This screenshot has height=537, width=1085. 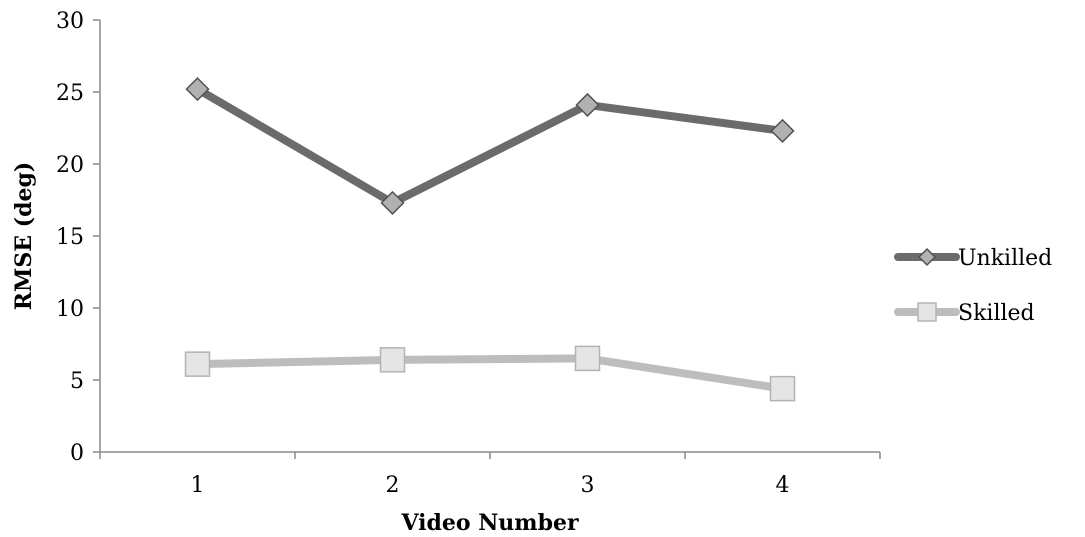 I want to click on y-axis-ticks: 0 5 10 15 20 25 30, so click(x=78, y=237).